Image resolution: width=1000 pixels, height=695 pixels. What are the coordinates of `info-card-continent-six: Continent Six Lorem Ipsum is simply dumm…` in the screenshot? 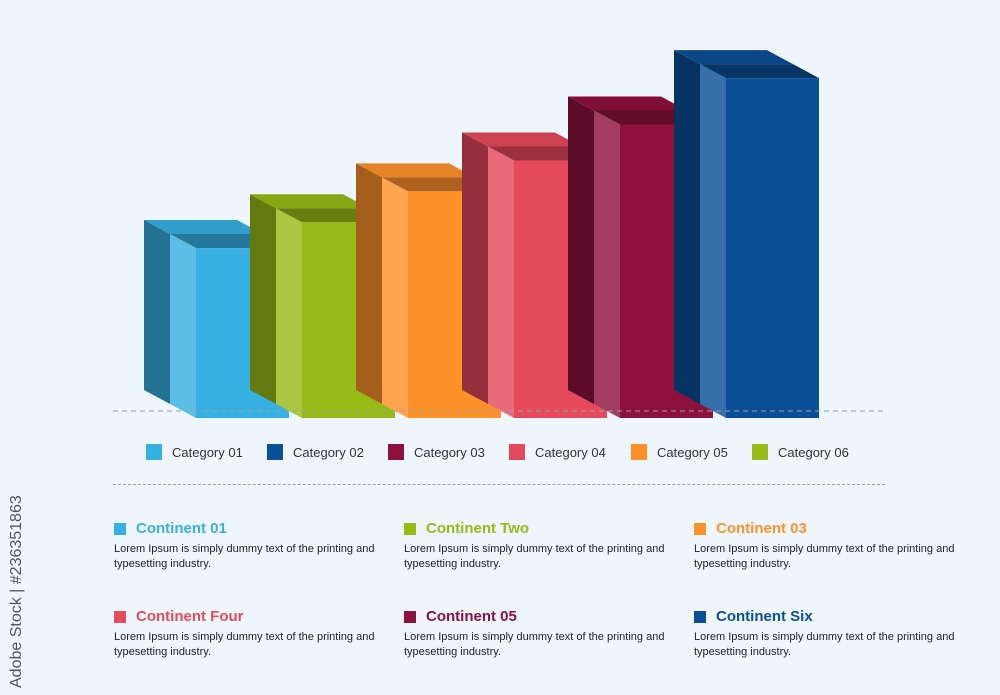 It's located at (829, 634).